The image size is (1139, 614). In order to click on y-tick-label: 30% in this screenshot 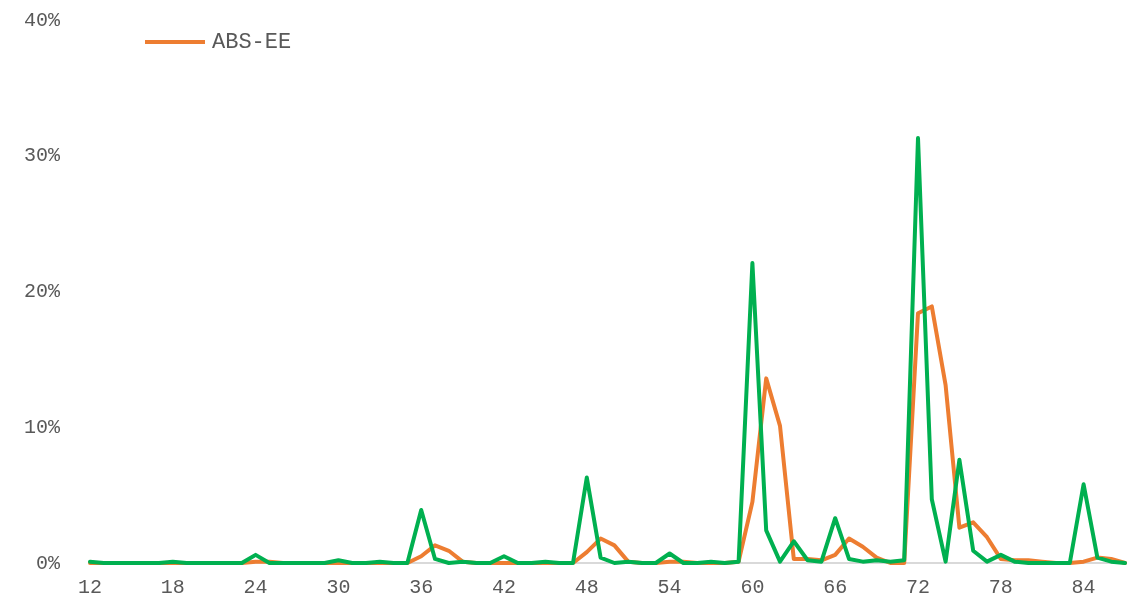, I will do `click(42, 156)`.